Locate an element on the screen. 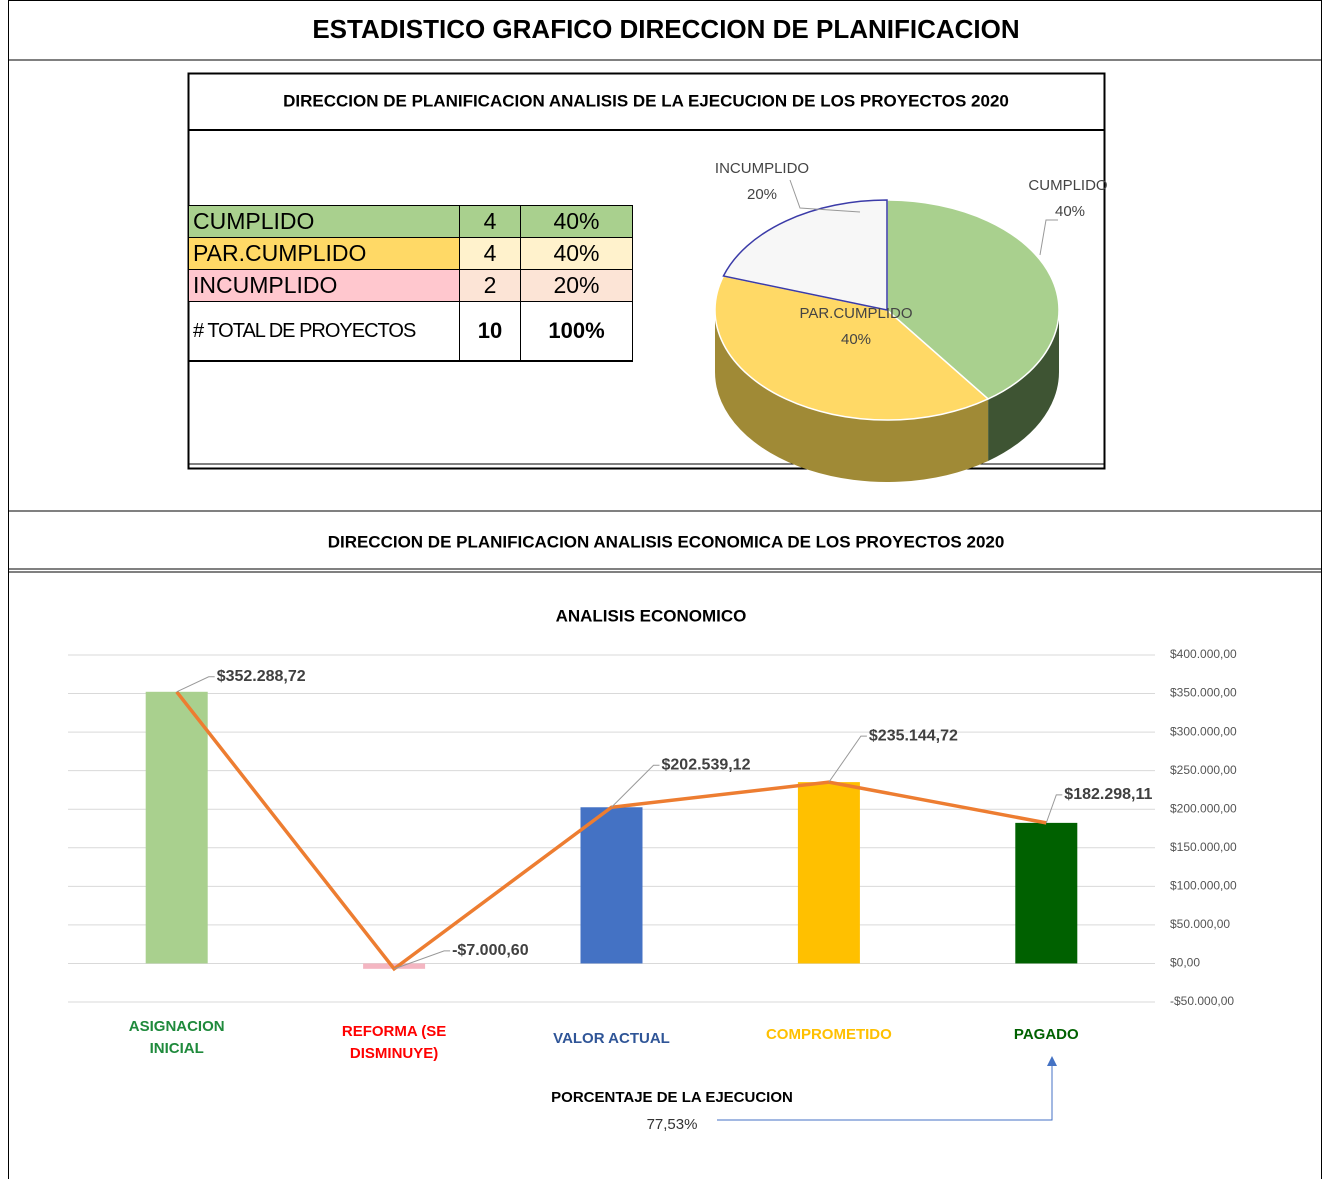  y-tick-label: $0,00 is located at coordinates (1185, 963).